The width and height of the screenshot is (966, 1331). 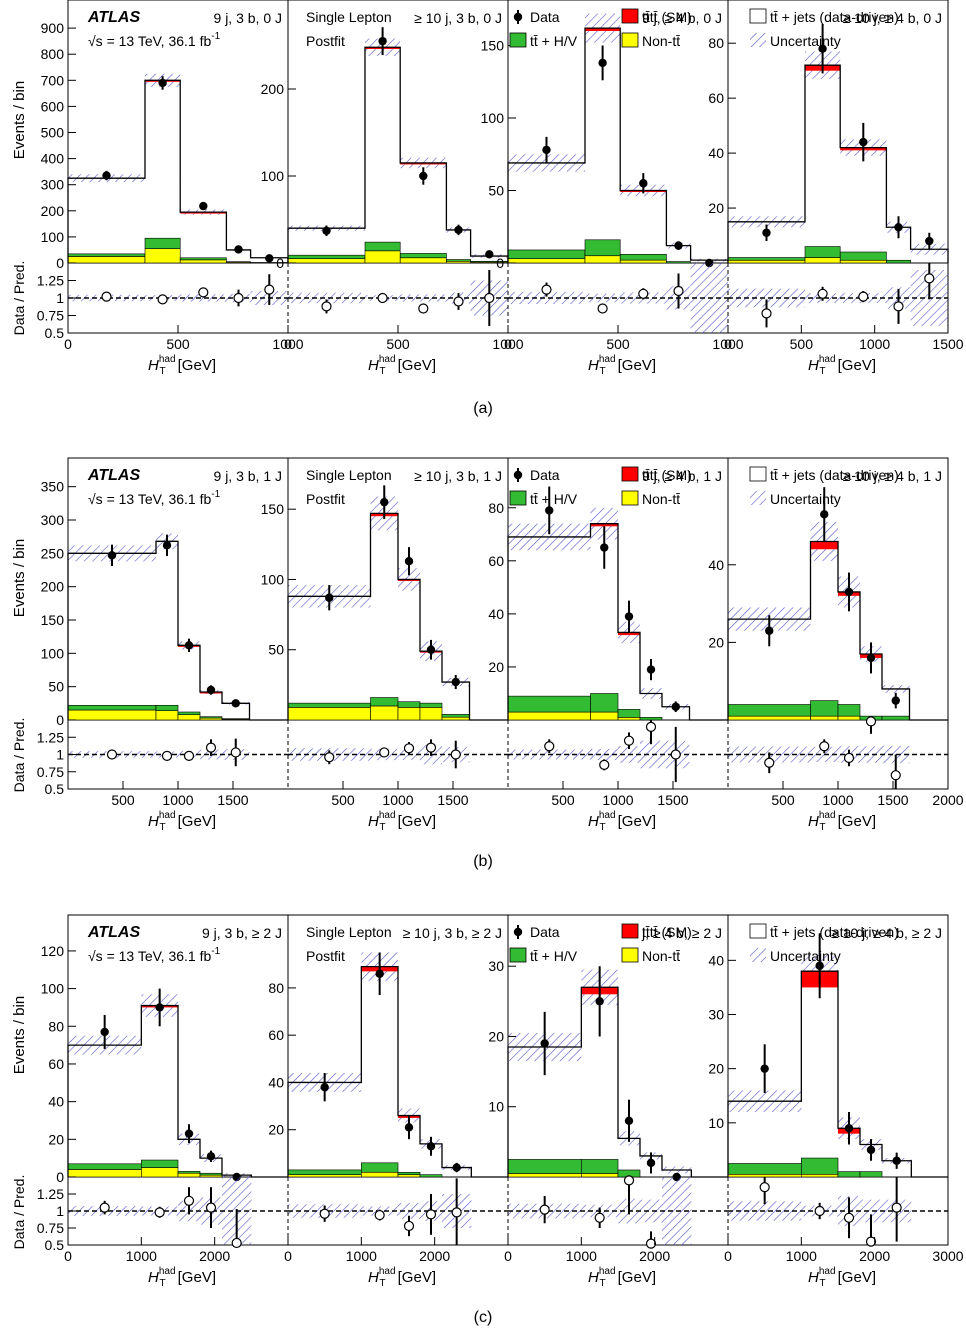 What do you see at coordinates (518, 475) in the screenshot?
I see `legend-data-marker` at bounding box center [518, 475].